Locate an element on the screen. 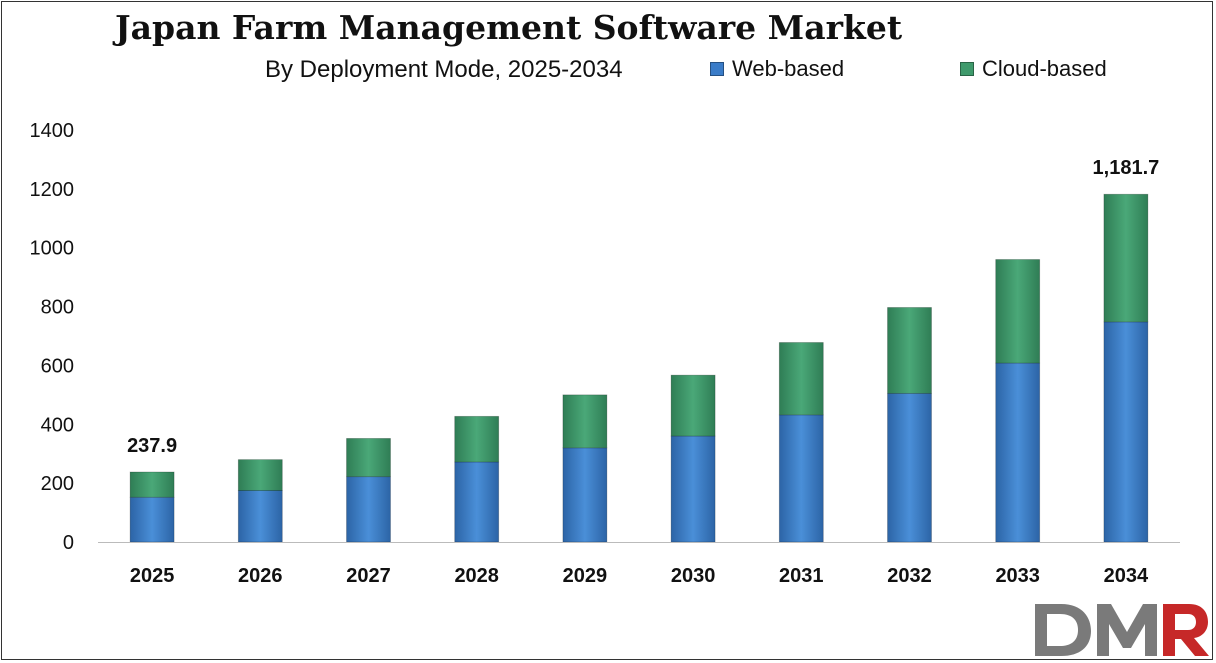 This screenshot has width=1216, height=663. x-tick-label: 2028 is located at coordinates (476, 576).